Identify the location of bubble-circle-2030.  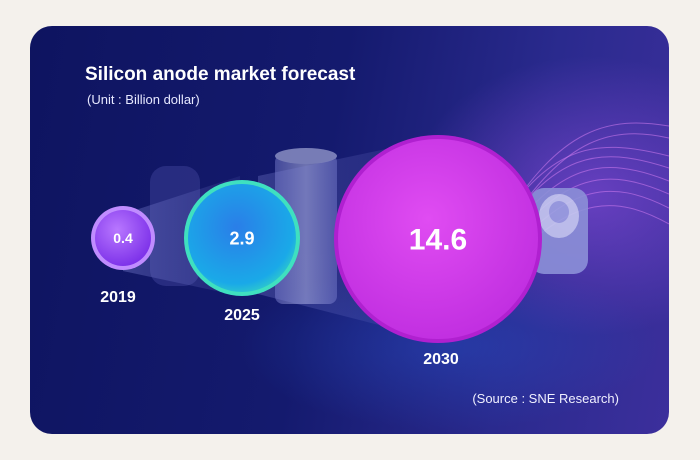
(438, 239).